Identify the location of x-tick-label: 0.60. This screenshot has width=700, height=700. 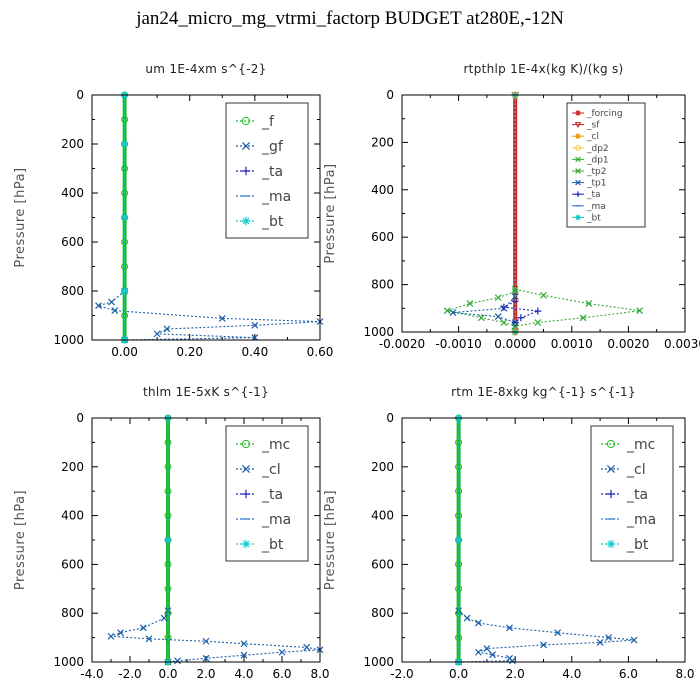
(320, 352).